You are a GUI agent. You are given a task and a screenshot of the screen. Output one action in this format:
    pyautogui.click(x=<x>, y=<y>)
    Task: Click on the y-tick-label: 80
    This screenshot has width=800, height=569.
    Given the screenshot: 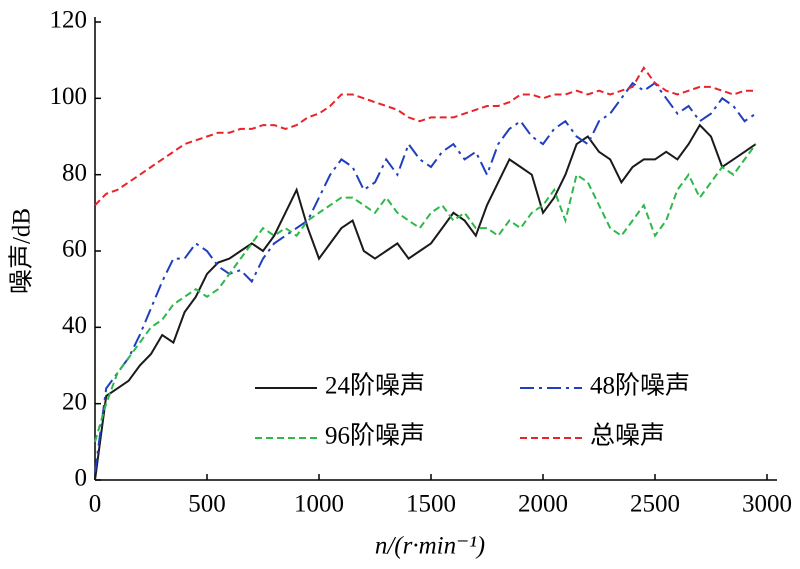 What is the action you would take?
    pyautogui.click(x=74, y=172)
    